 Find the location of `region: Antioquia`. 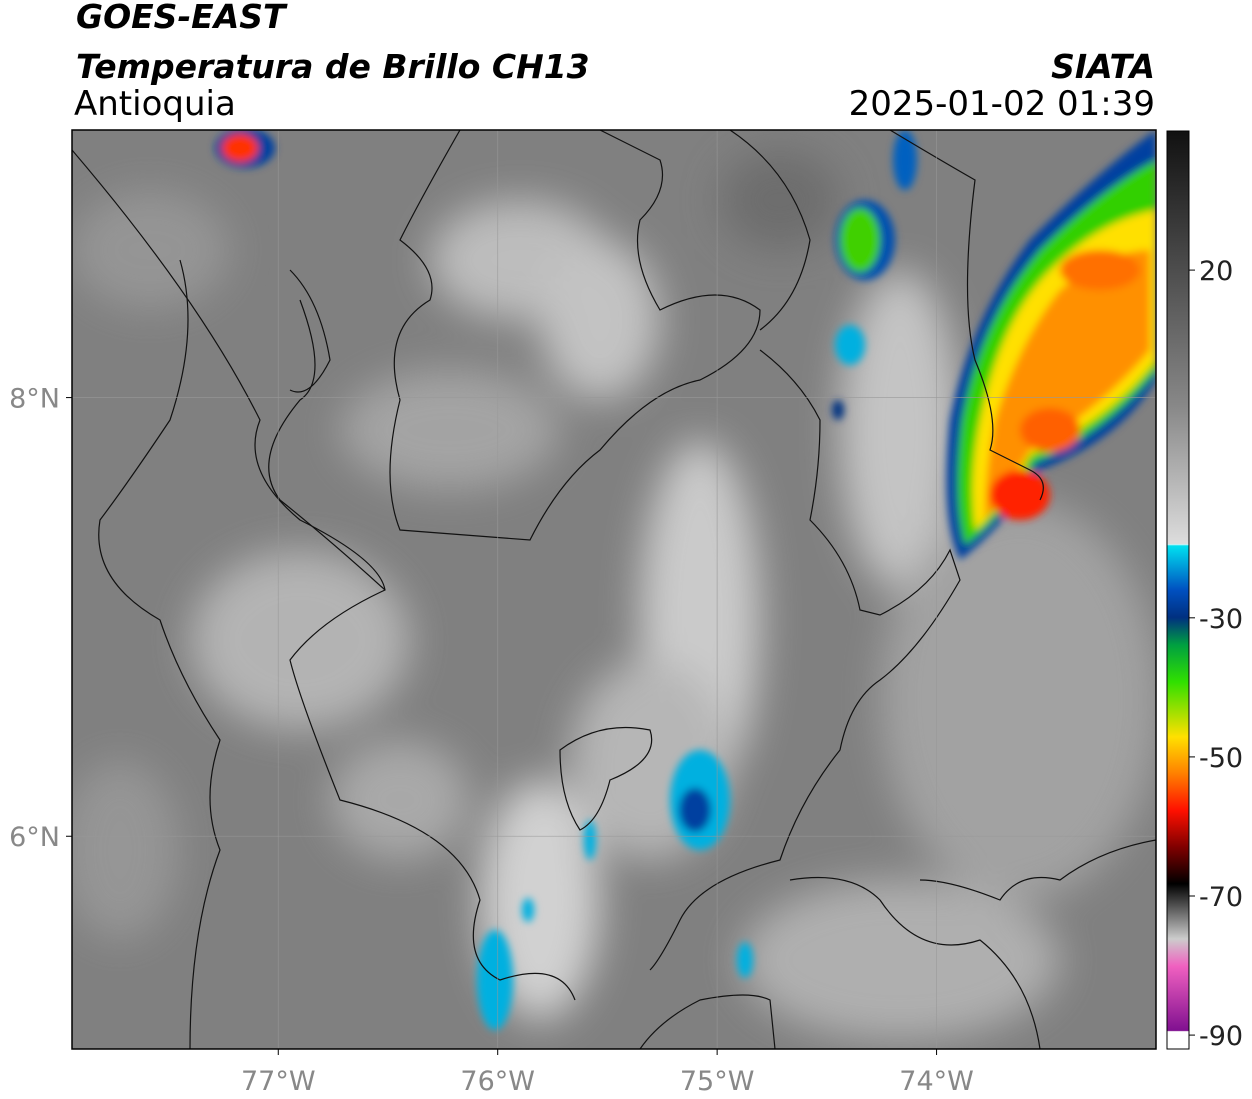

region: Antioquia is located at coordinates (155, 104).